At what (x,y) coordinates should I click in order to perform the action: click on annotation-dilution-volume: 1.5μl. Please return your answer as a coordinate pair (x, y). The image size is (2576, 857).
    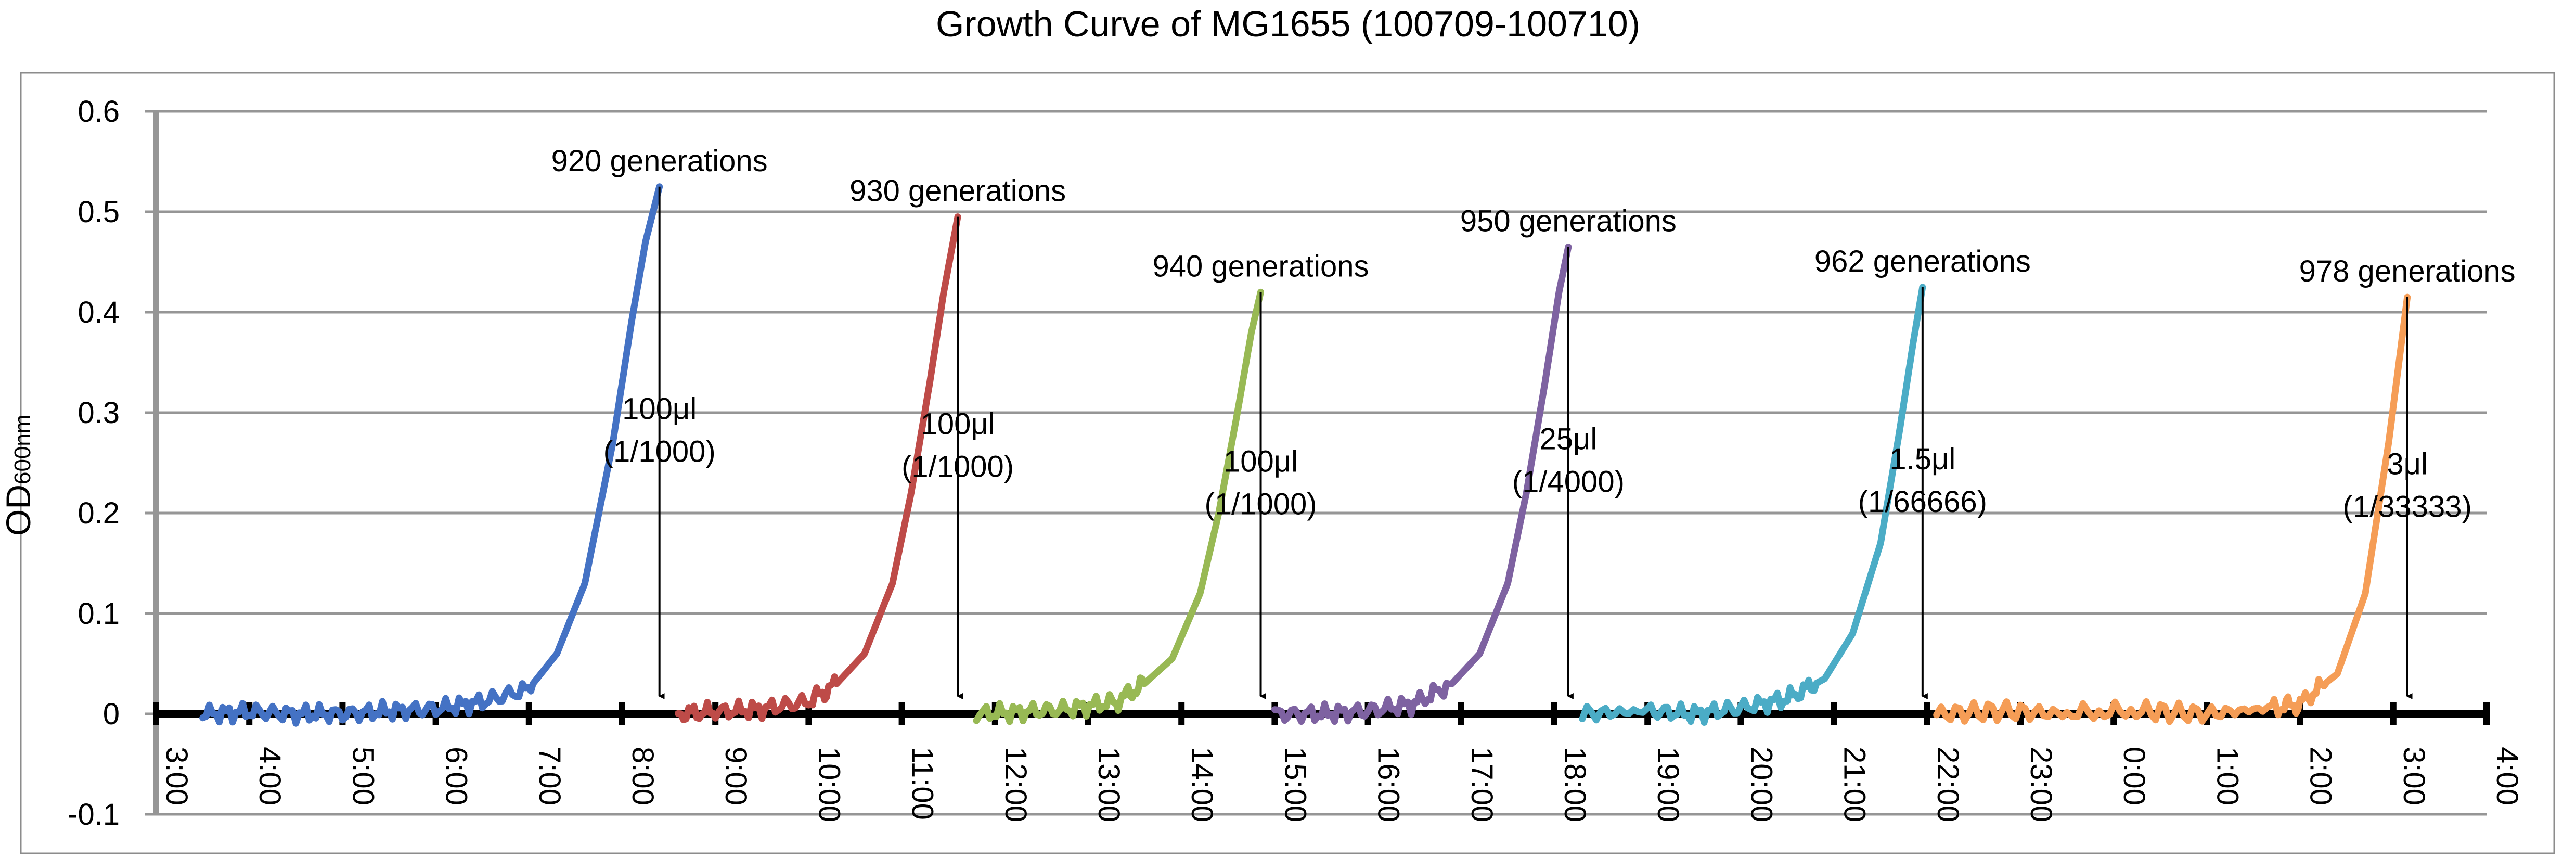
    Looking at the image, I should click on (1922, 459).